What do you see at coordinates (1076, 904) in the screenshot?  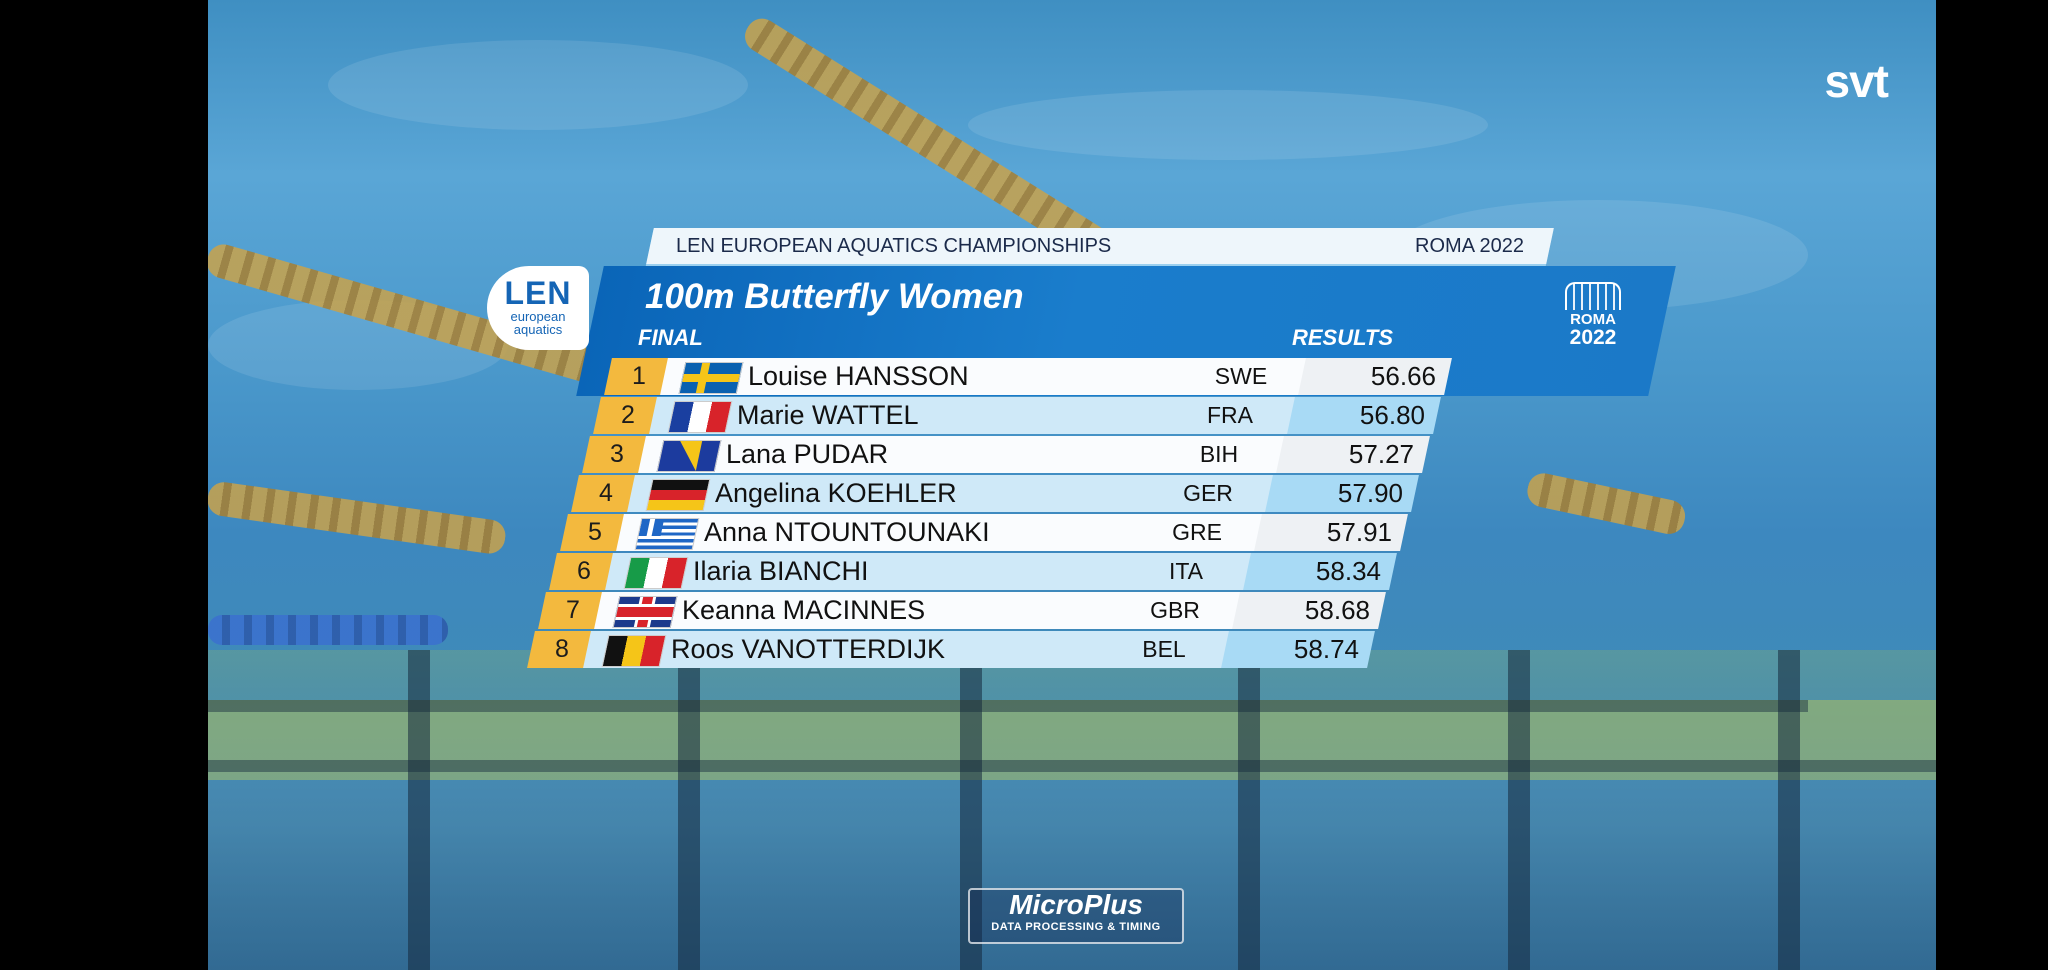 I see `sponsor-name: MicroPlus` at bounding box center [1076, 904].